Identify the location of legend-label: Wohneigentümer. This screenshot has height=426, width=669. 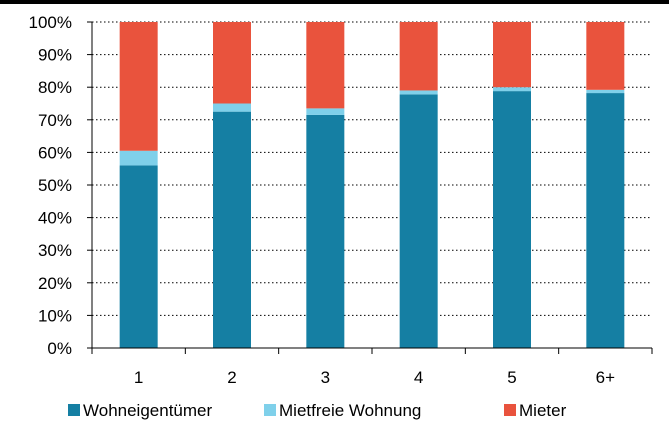
(147, 410).